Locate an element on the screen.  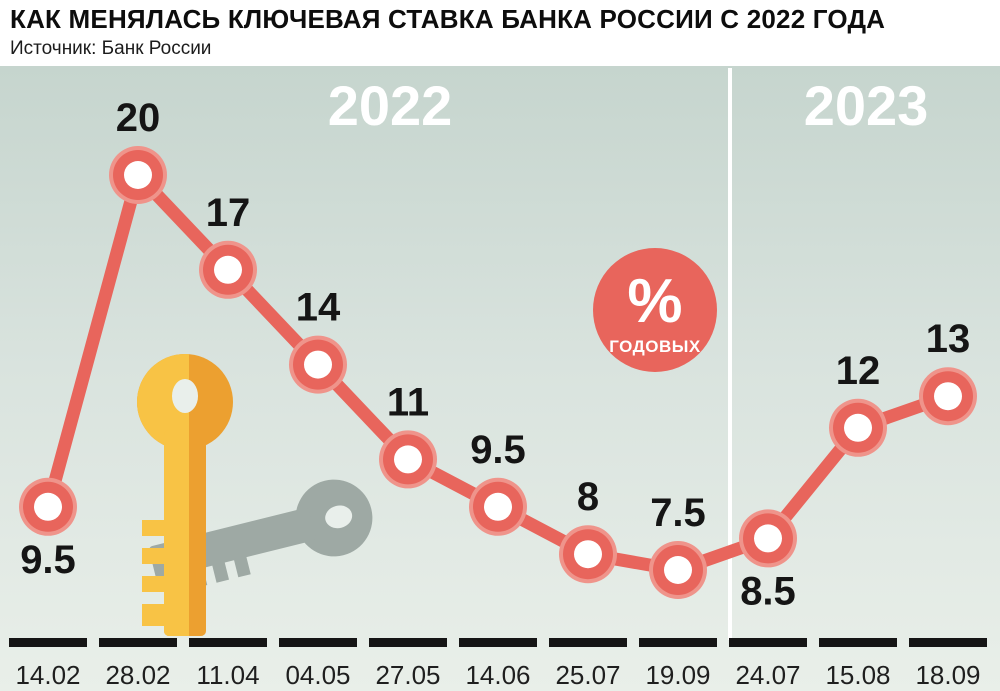
data-point: 8 is located at coordinates (588, 529).